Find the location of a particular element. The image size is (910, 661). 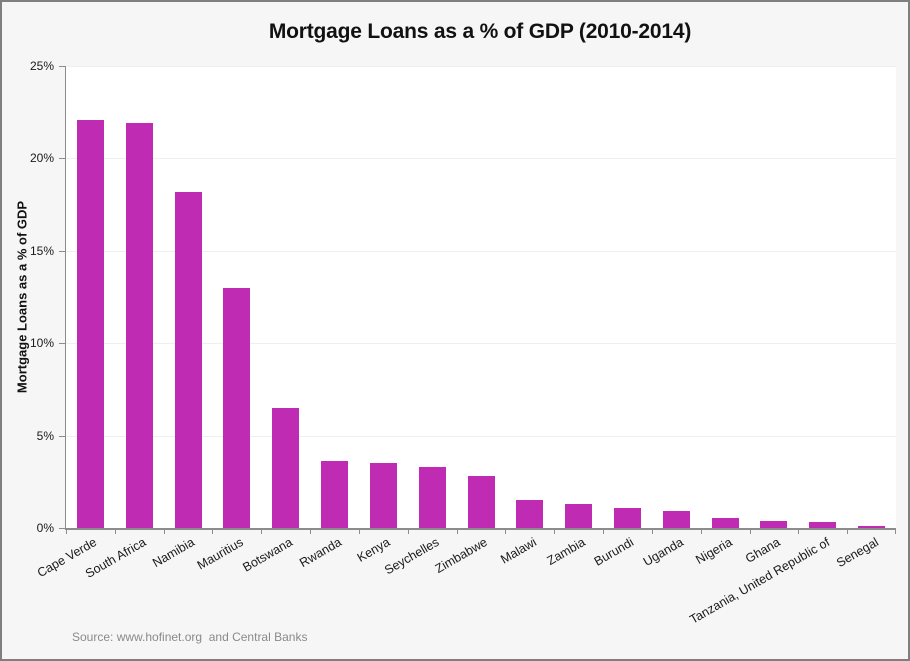

y-tick-label: 5% is located at coordinates (45, 435).